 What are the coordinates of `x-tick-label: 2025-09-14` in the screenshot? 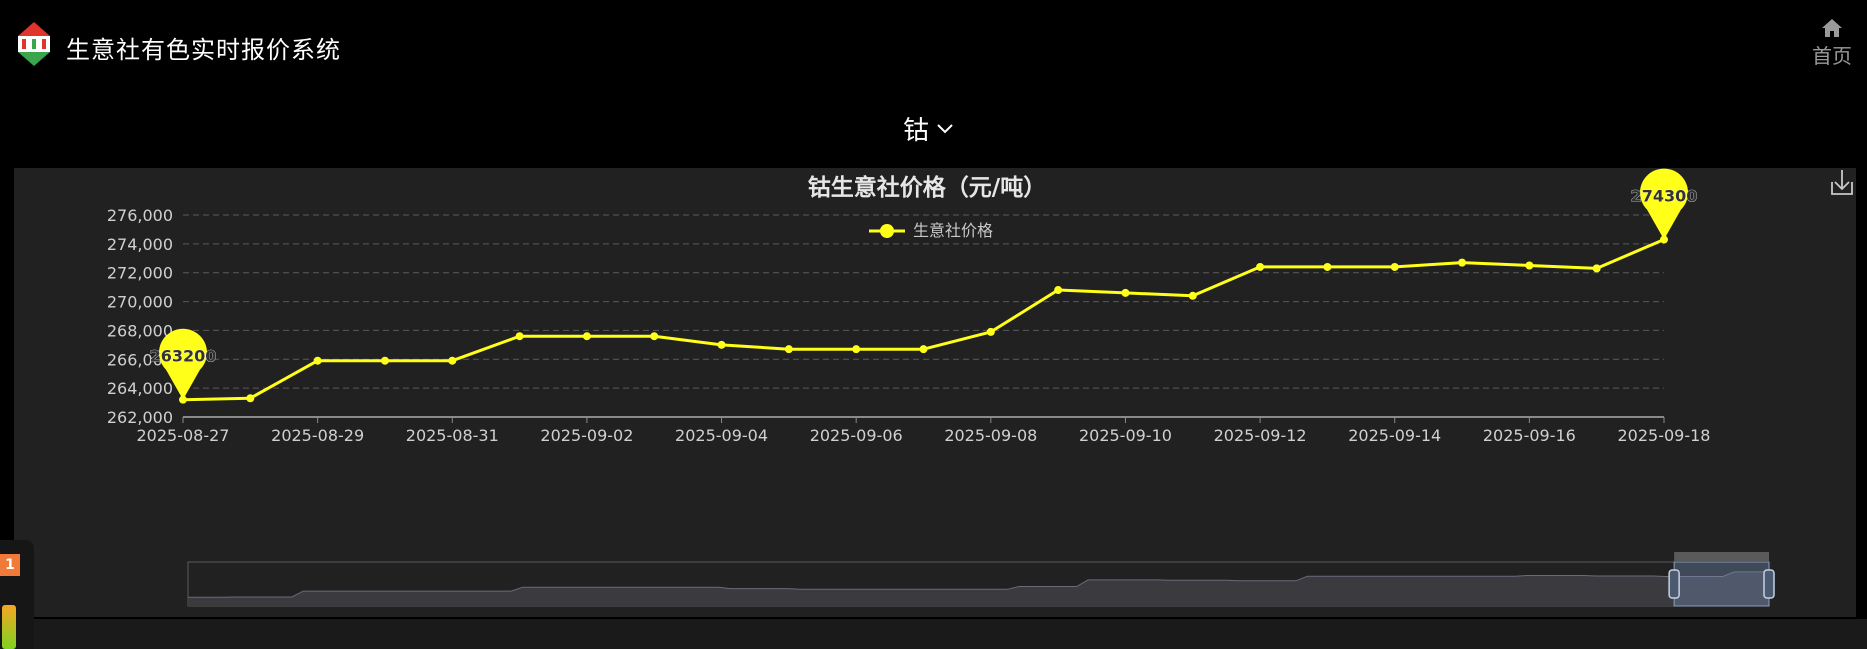 It's located at (1394, 435).